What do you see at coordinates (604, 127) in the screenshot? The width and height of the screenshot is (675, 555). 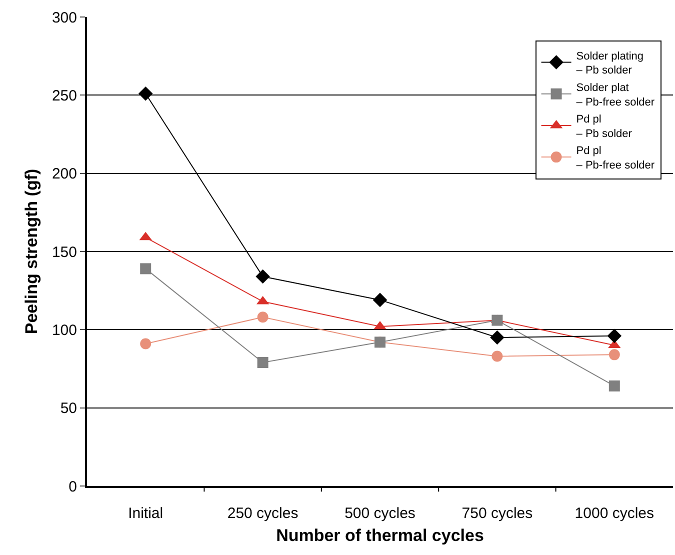 I see `legend-label: Pd pl – Pb solder` at bounding box center [604, 127].